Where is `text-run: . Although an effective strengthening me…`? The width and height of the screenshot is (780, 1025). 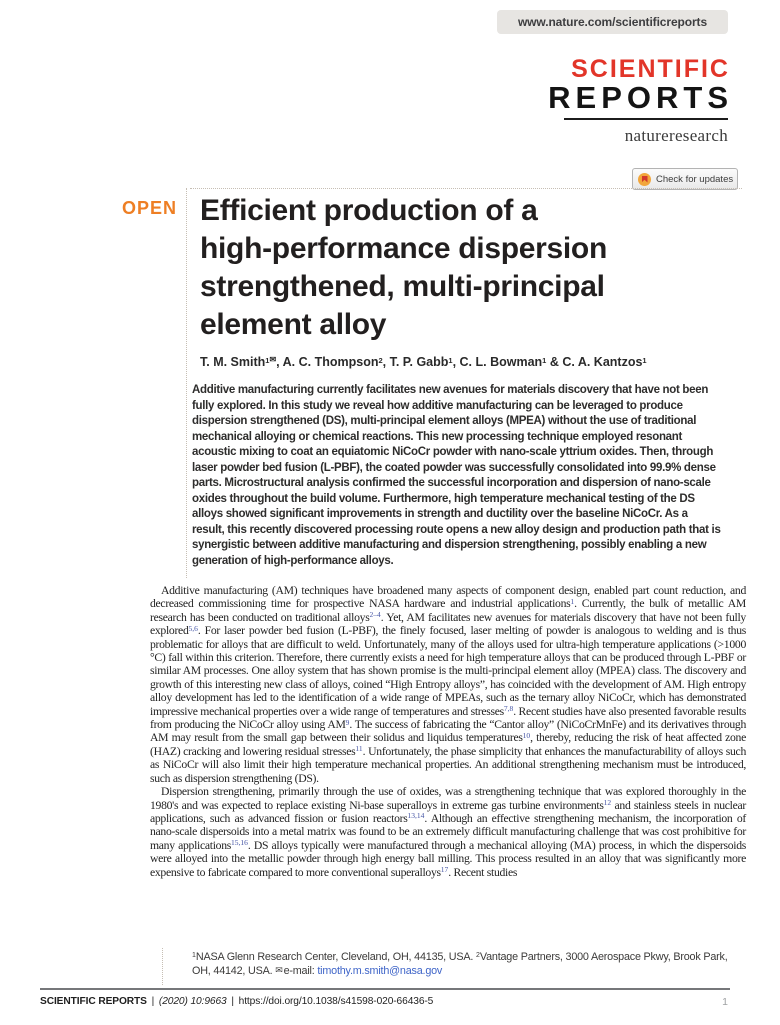 text-run: . Although an effective strengthening me… is located at coordinates (448, 831).